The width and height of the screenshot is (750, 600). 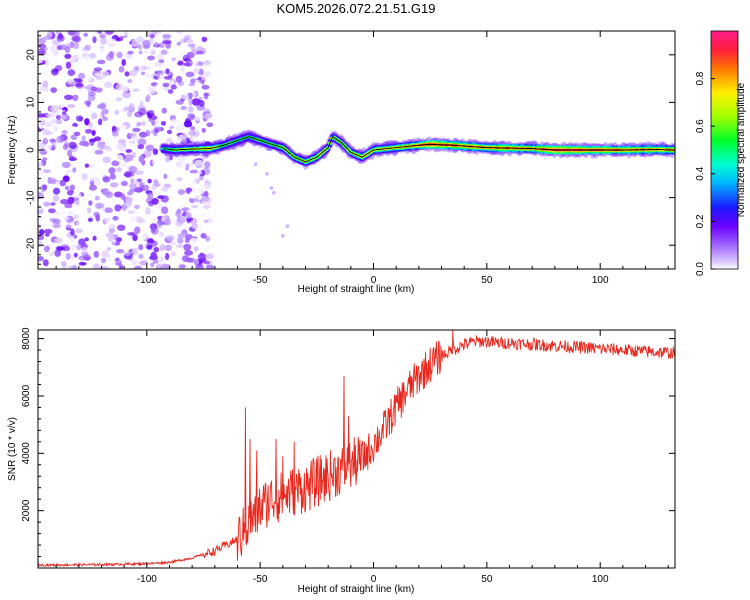 What do you see at coordinates (356, 289) in the screenshot?
I see `spectrogram-xlabel: Height of straight line (km)` at bounding box center [356, 289].